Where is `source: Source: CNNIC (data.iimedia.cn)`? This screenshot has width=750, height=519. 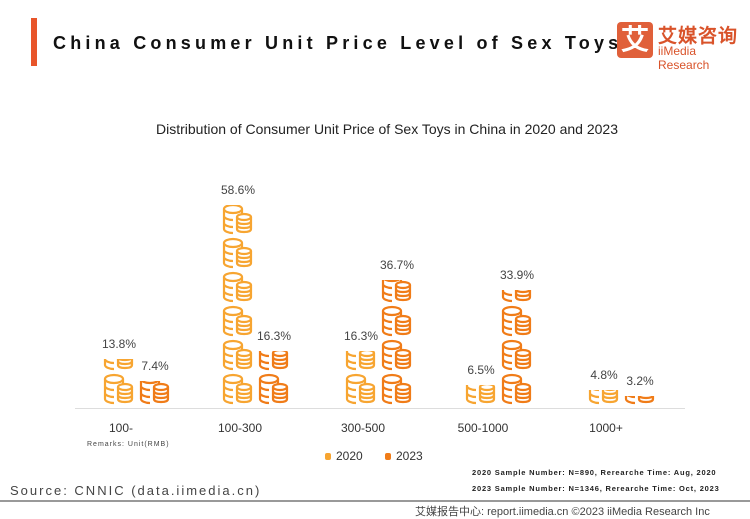 source: Source: CNNIC (data.iimedia.cn) is located at coordinates (136, 490).